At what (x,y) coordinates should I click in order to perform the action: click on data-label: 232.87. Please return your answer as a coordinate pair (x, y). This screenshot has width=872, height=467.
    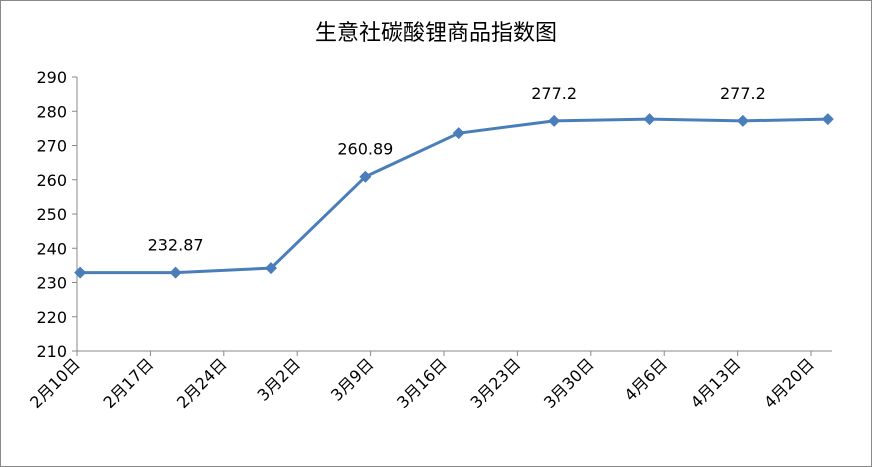
    Looking at the image, I should click on (176, 245).